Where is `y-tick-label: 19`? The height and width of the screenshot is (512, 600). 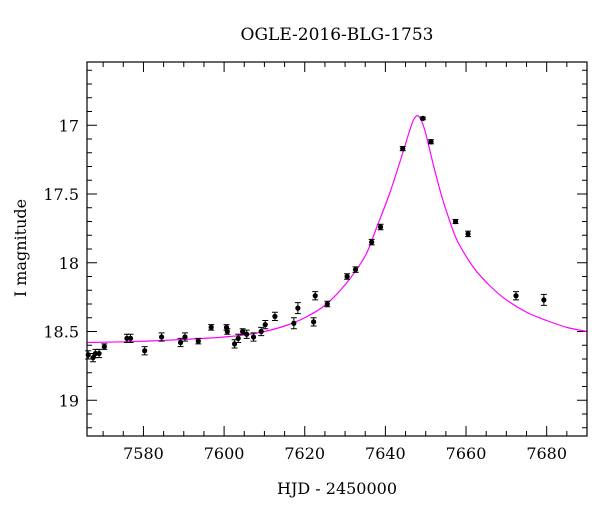 y-tick-label: 19 is located at coordinates (69, 400).